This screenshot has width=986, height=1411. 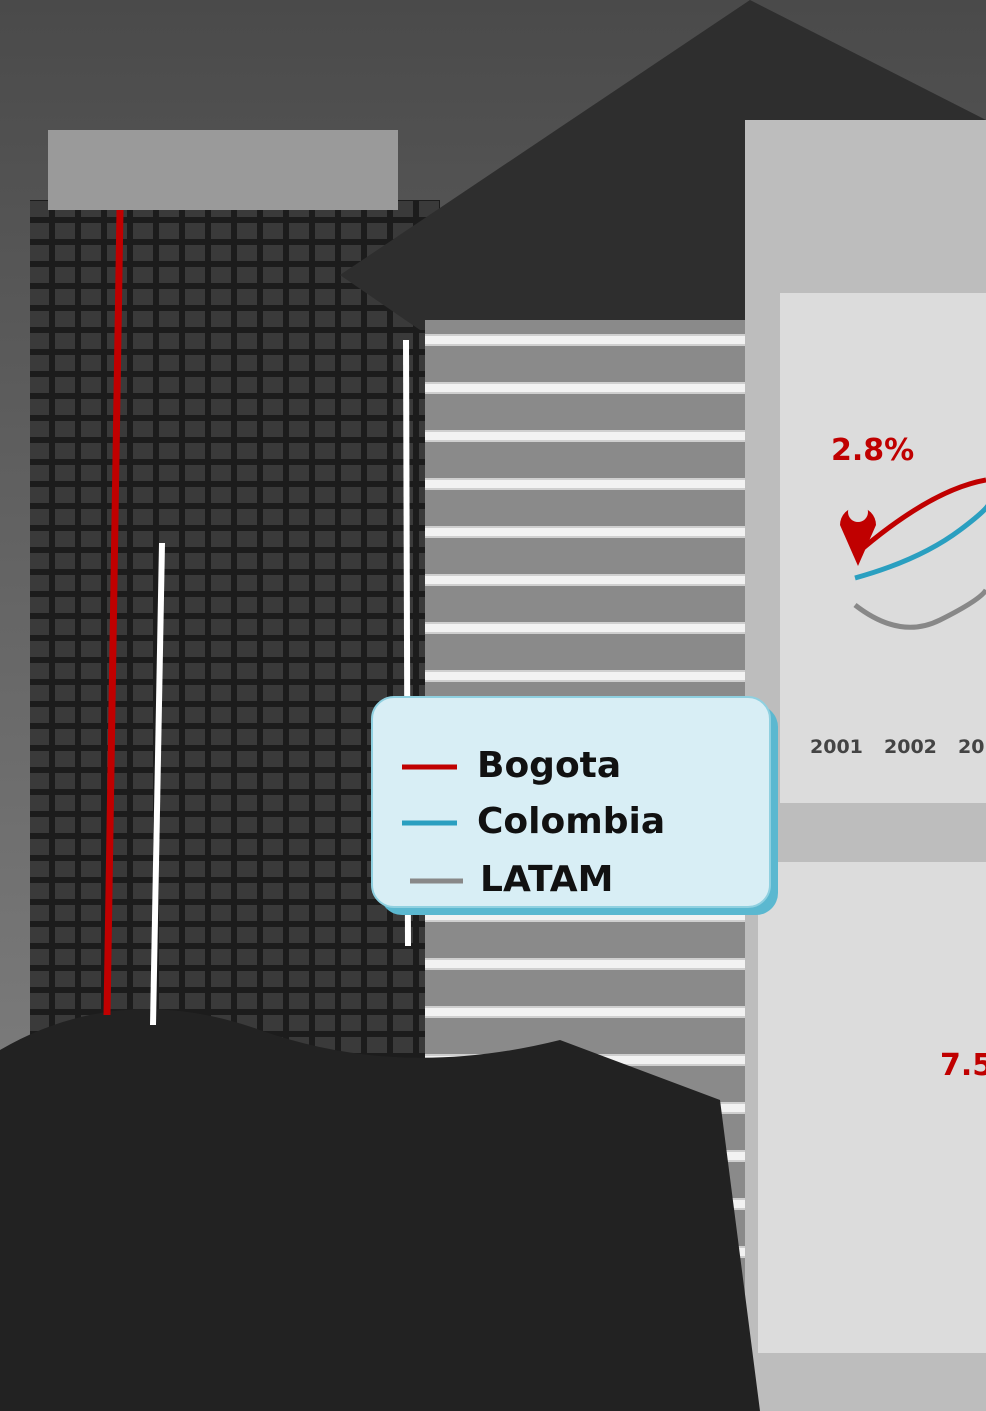 I want to click on value-label: 2.8%, so click(x=873, y=450).